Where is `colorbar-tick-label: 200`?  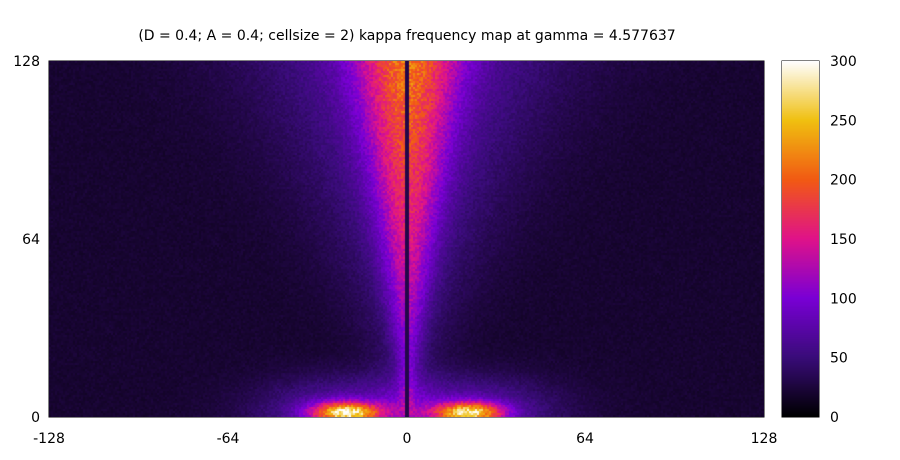 colorbar-tick-label: 200 is located at coordinates (843, 181).